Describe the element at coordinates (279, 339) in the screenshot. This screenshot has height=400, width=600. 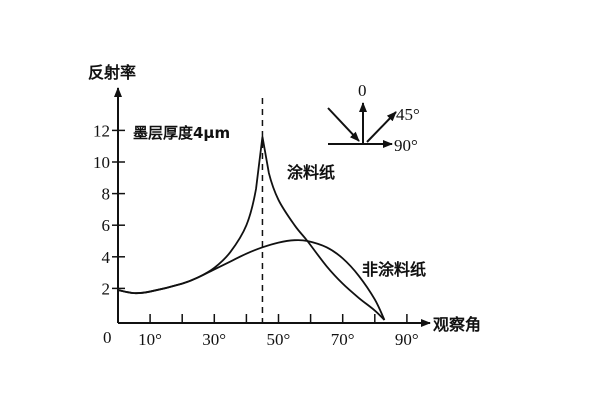
I see `x-tick-label: 50°` at that location.